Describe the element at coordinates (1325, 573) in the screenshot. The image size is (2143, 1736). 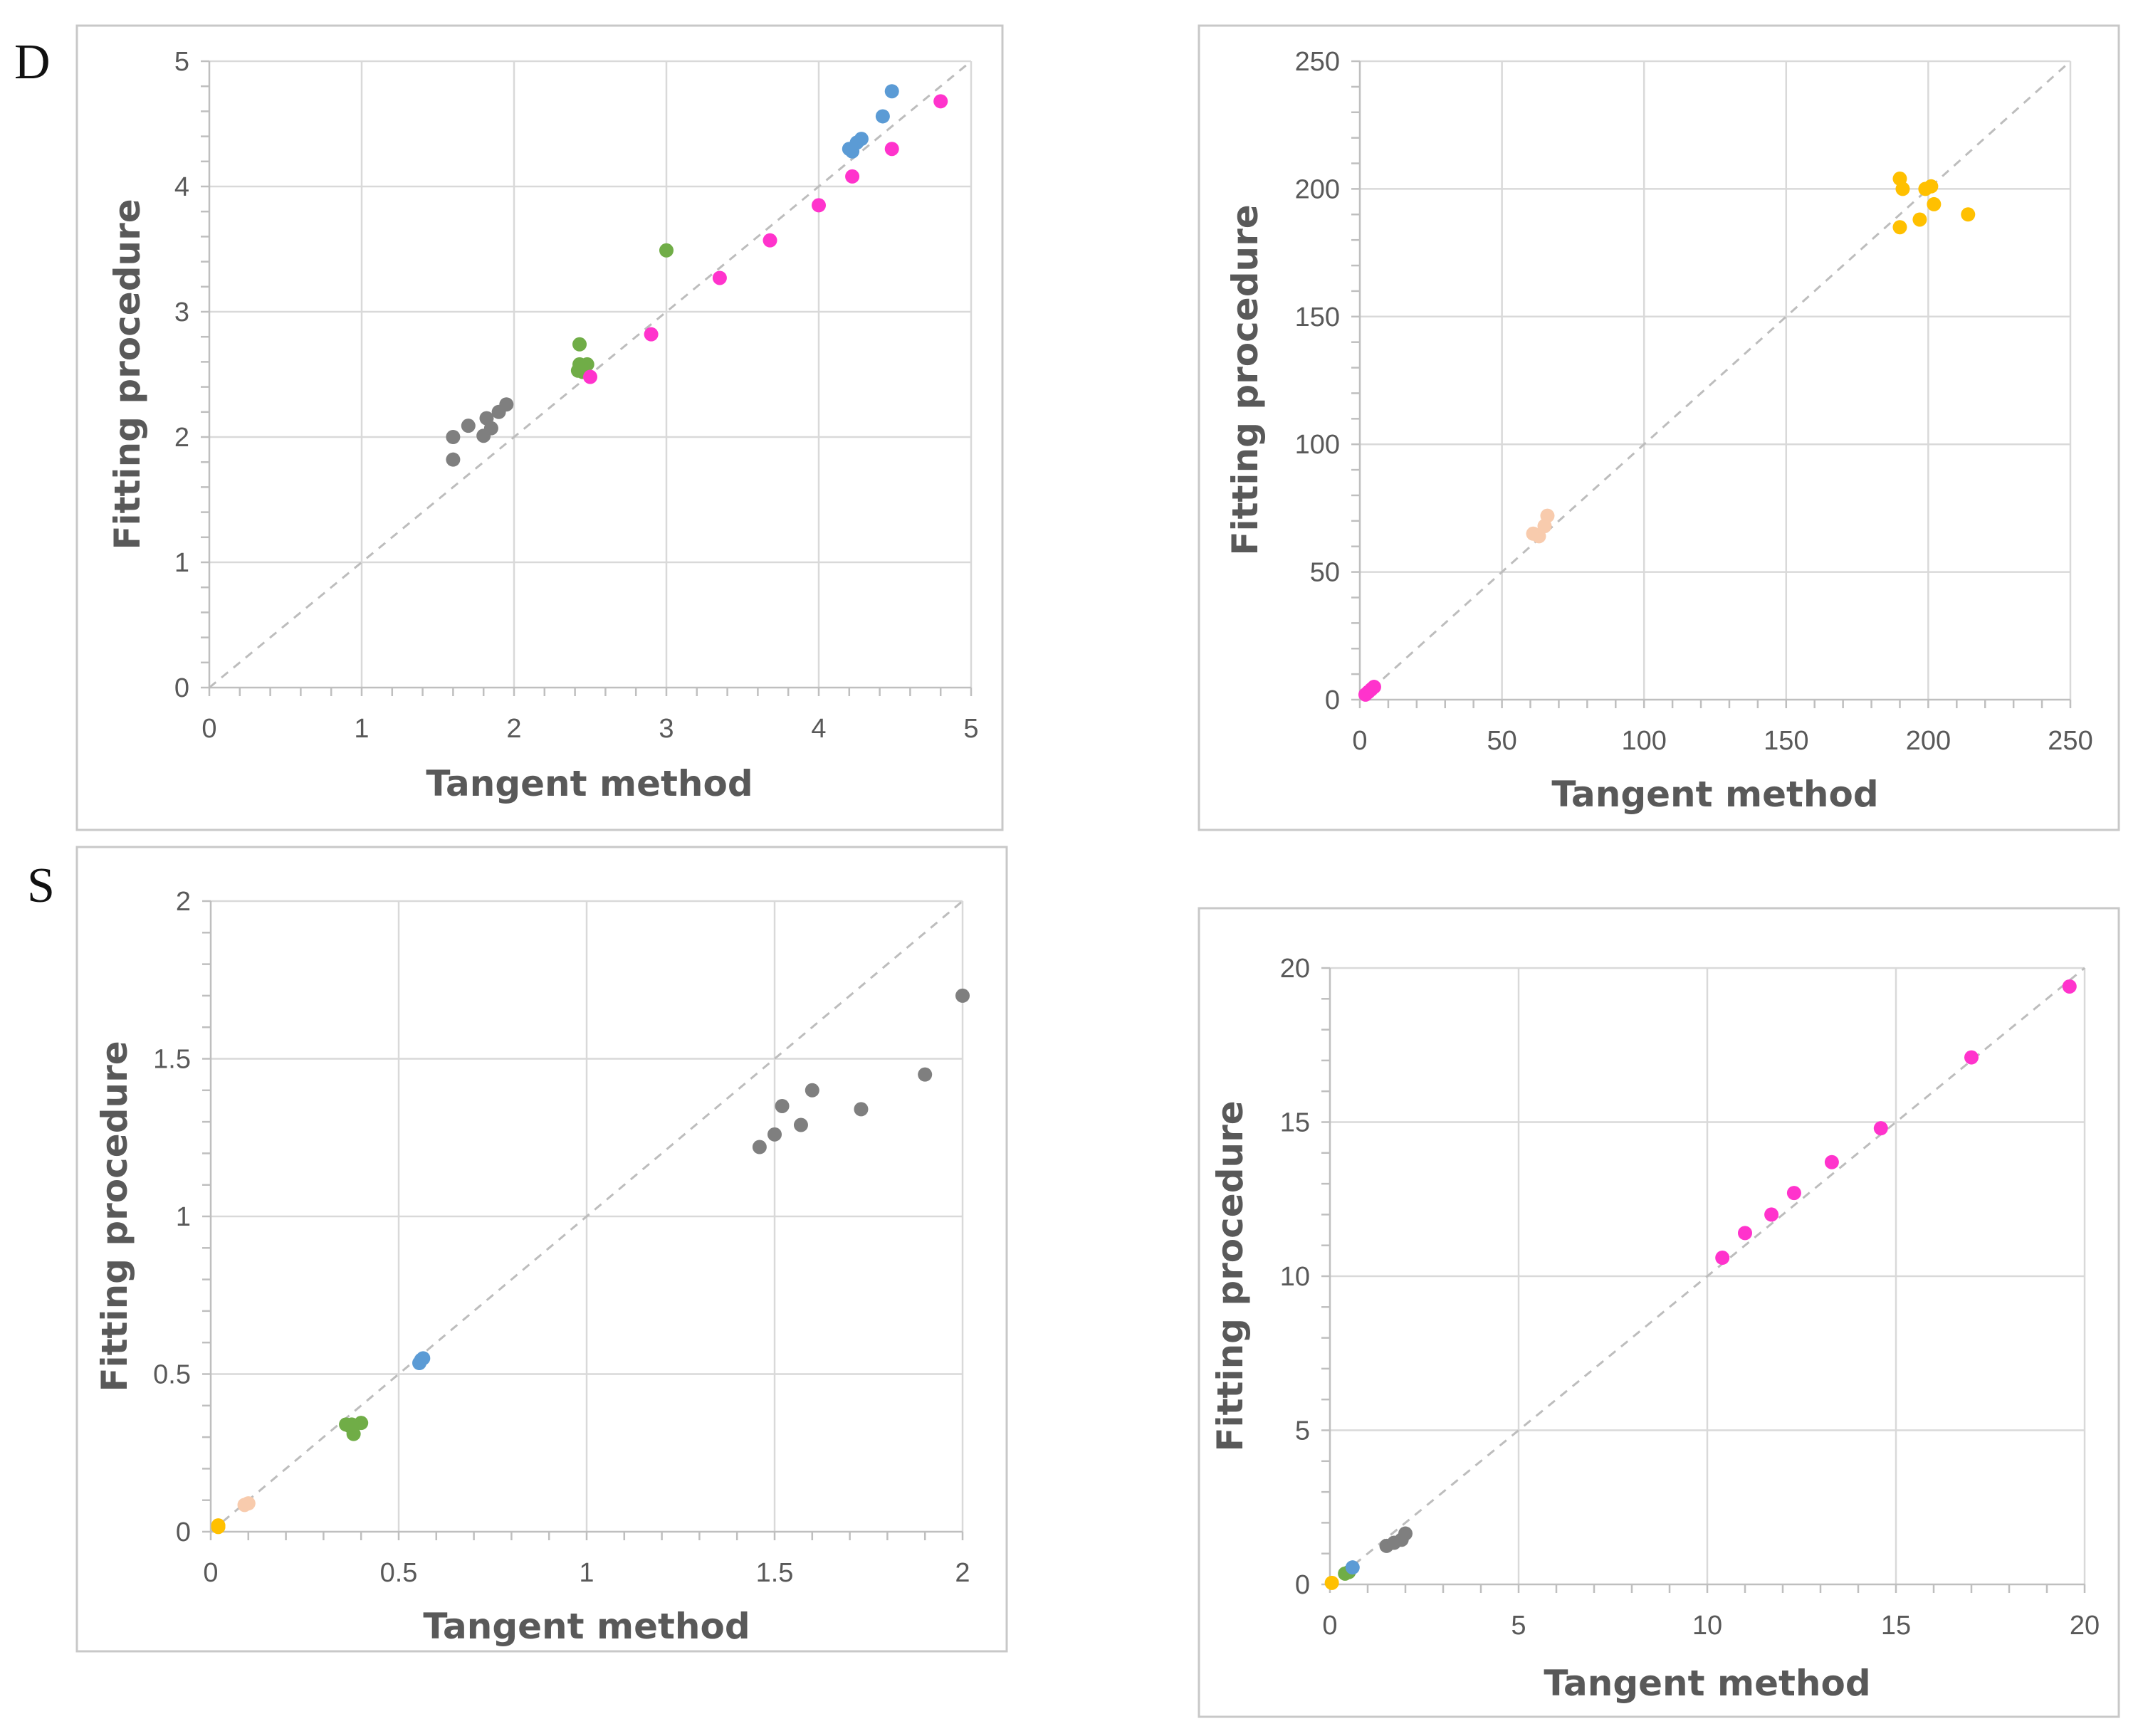
I see `y-tick-label: 50` at that location.